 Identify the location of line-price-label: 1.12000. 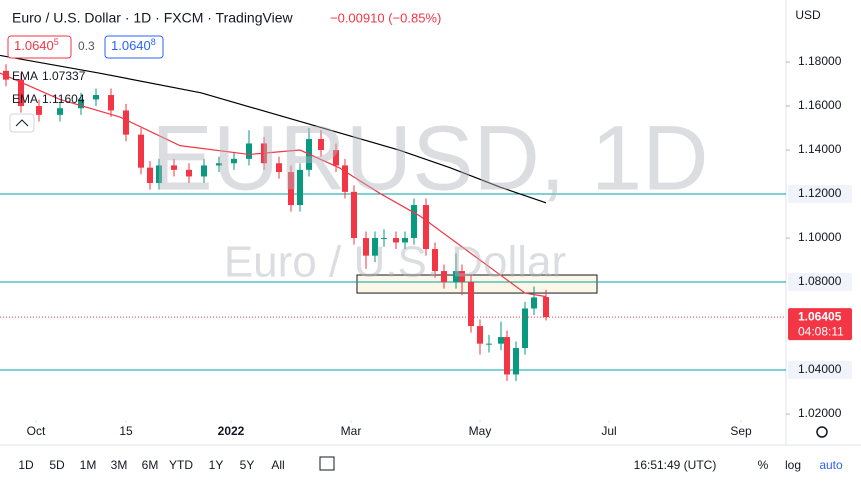
(820, 193).